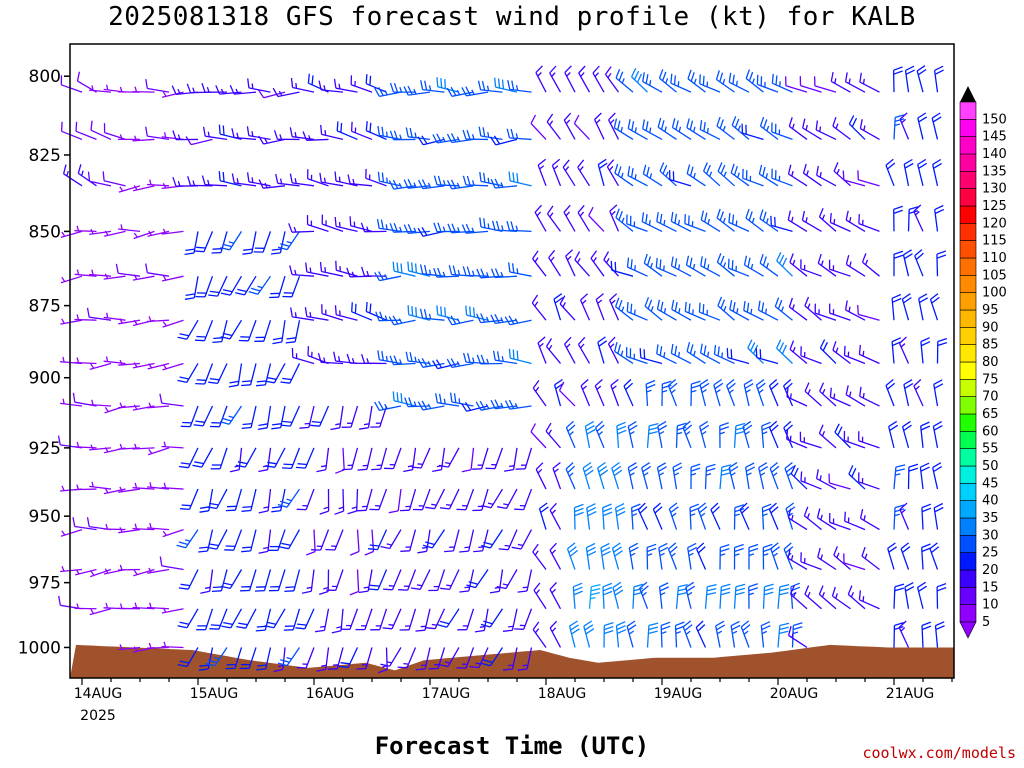 The image size is (1024, 768). I want to click on credit-link: coolwx.com/models, so click(939, 753).